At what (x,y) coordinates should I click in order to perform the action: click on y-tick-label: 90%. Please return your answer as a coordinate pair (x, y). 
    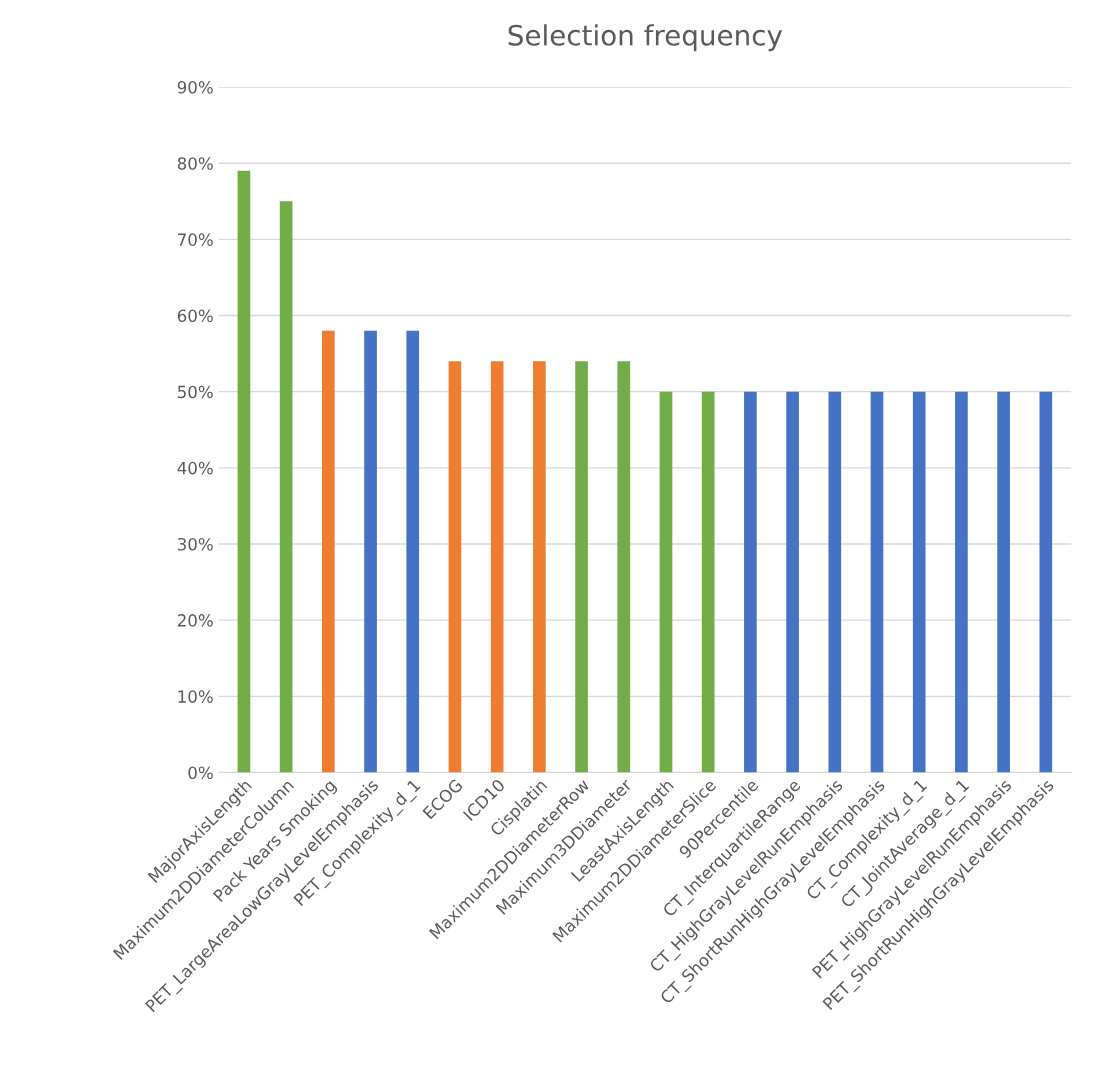
    Looking at the image, I should click on (195, 87).